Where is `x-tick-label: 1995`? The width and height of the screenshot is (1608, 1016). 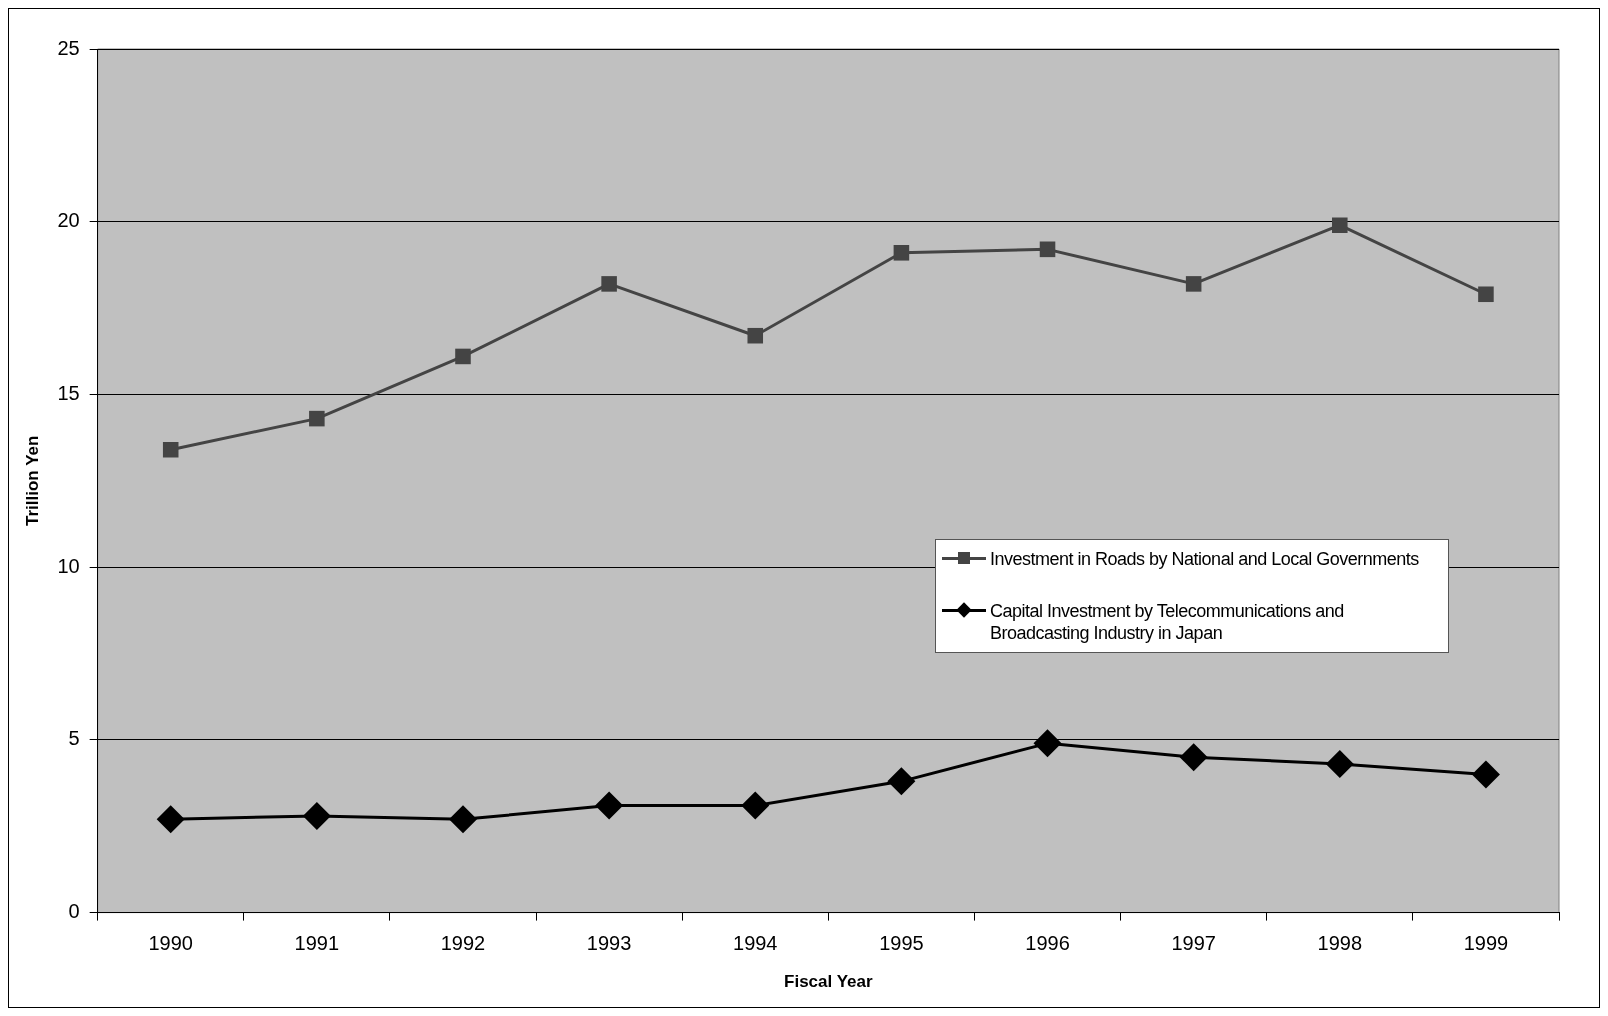
x-tick-label: 1995 is located at coordinates (901, 943).